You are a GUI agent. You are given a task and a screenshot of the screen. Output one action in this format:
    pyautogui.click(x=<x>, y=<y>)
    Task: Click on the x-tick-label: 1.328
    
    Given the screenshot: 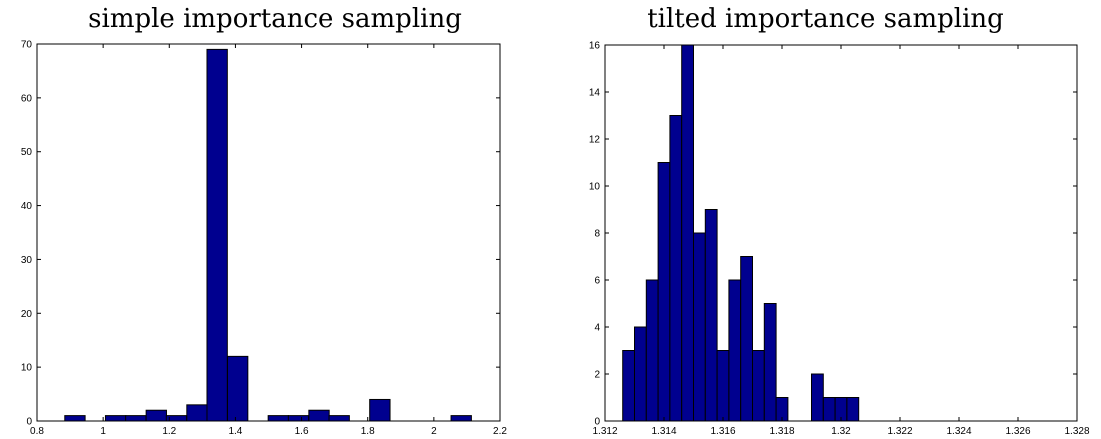 What is the action you would take?
    pyautogui.click(x=1076, y=431)
    